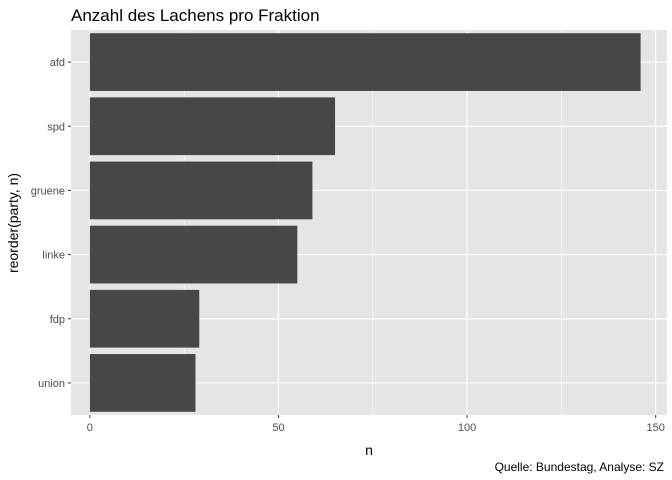 The width and height of the screenshot is (672, 480). I want to click on bar-fdp, so click(144, 318).